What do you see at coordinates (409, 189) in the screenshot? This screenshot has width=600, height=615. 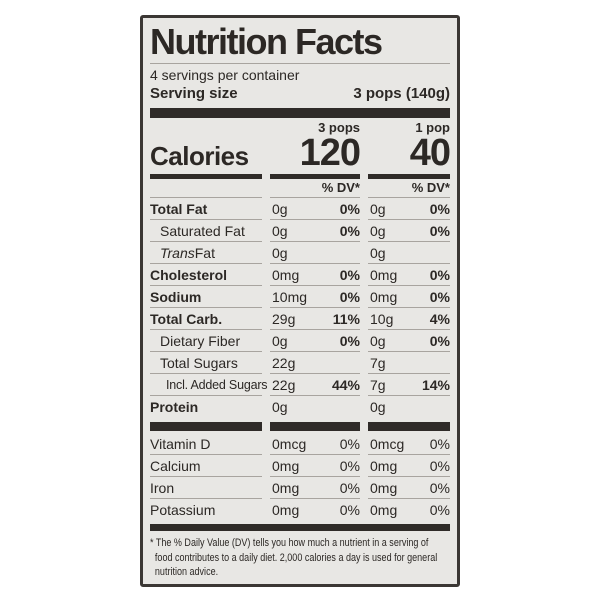 I see `dv-header-1pop: % DV*` at bounding box center [409, 189].